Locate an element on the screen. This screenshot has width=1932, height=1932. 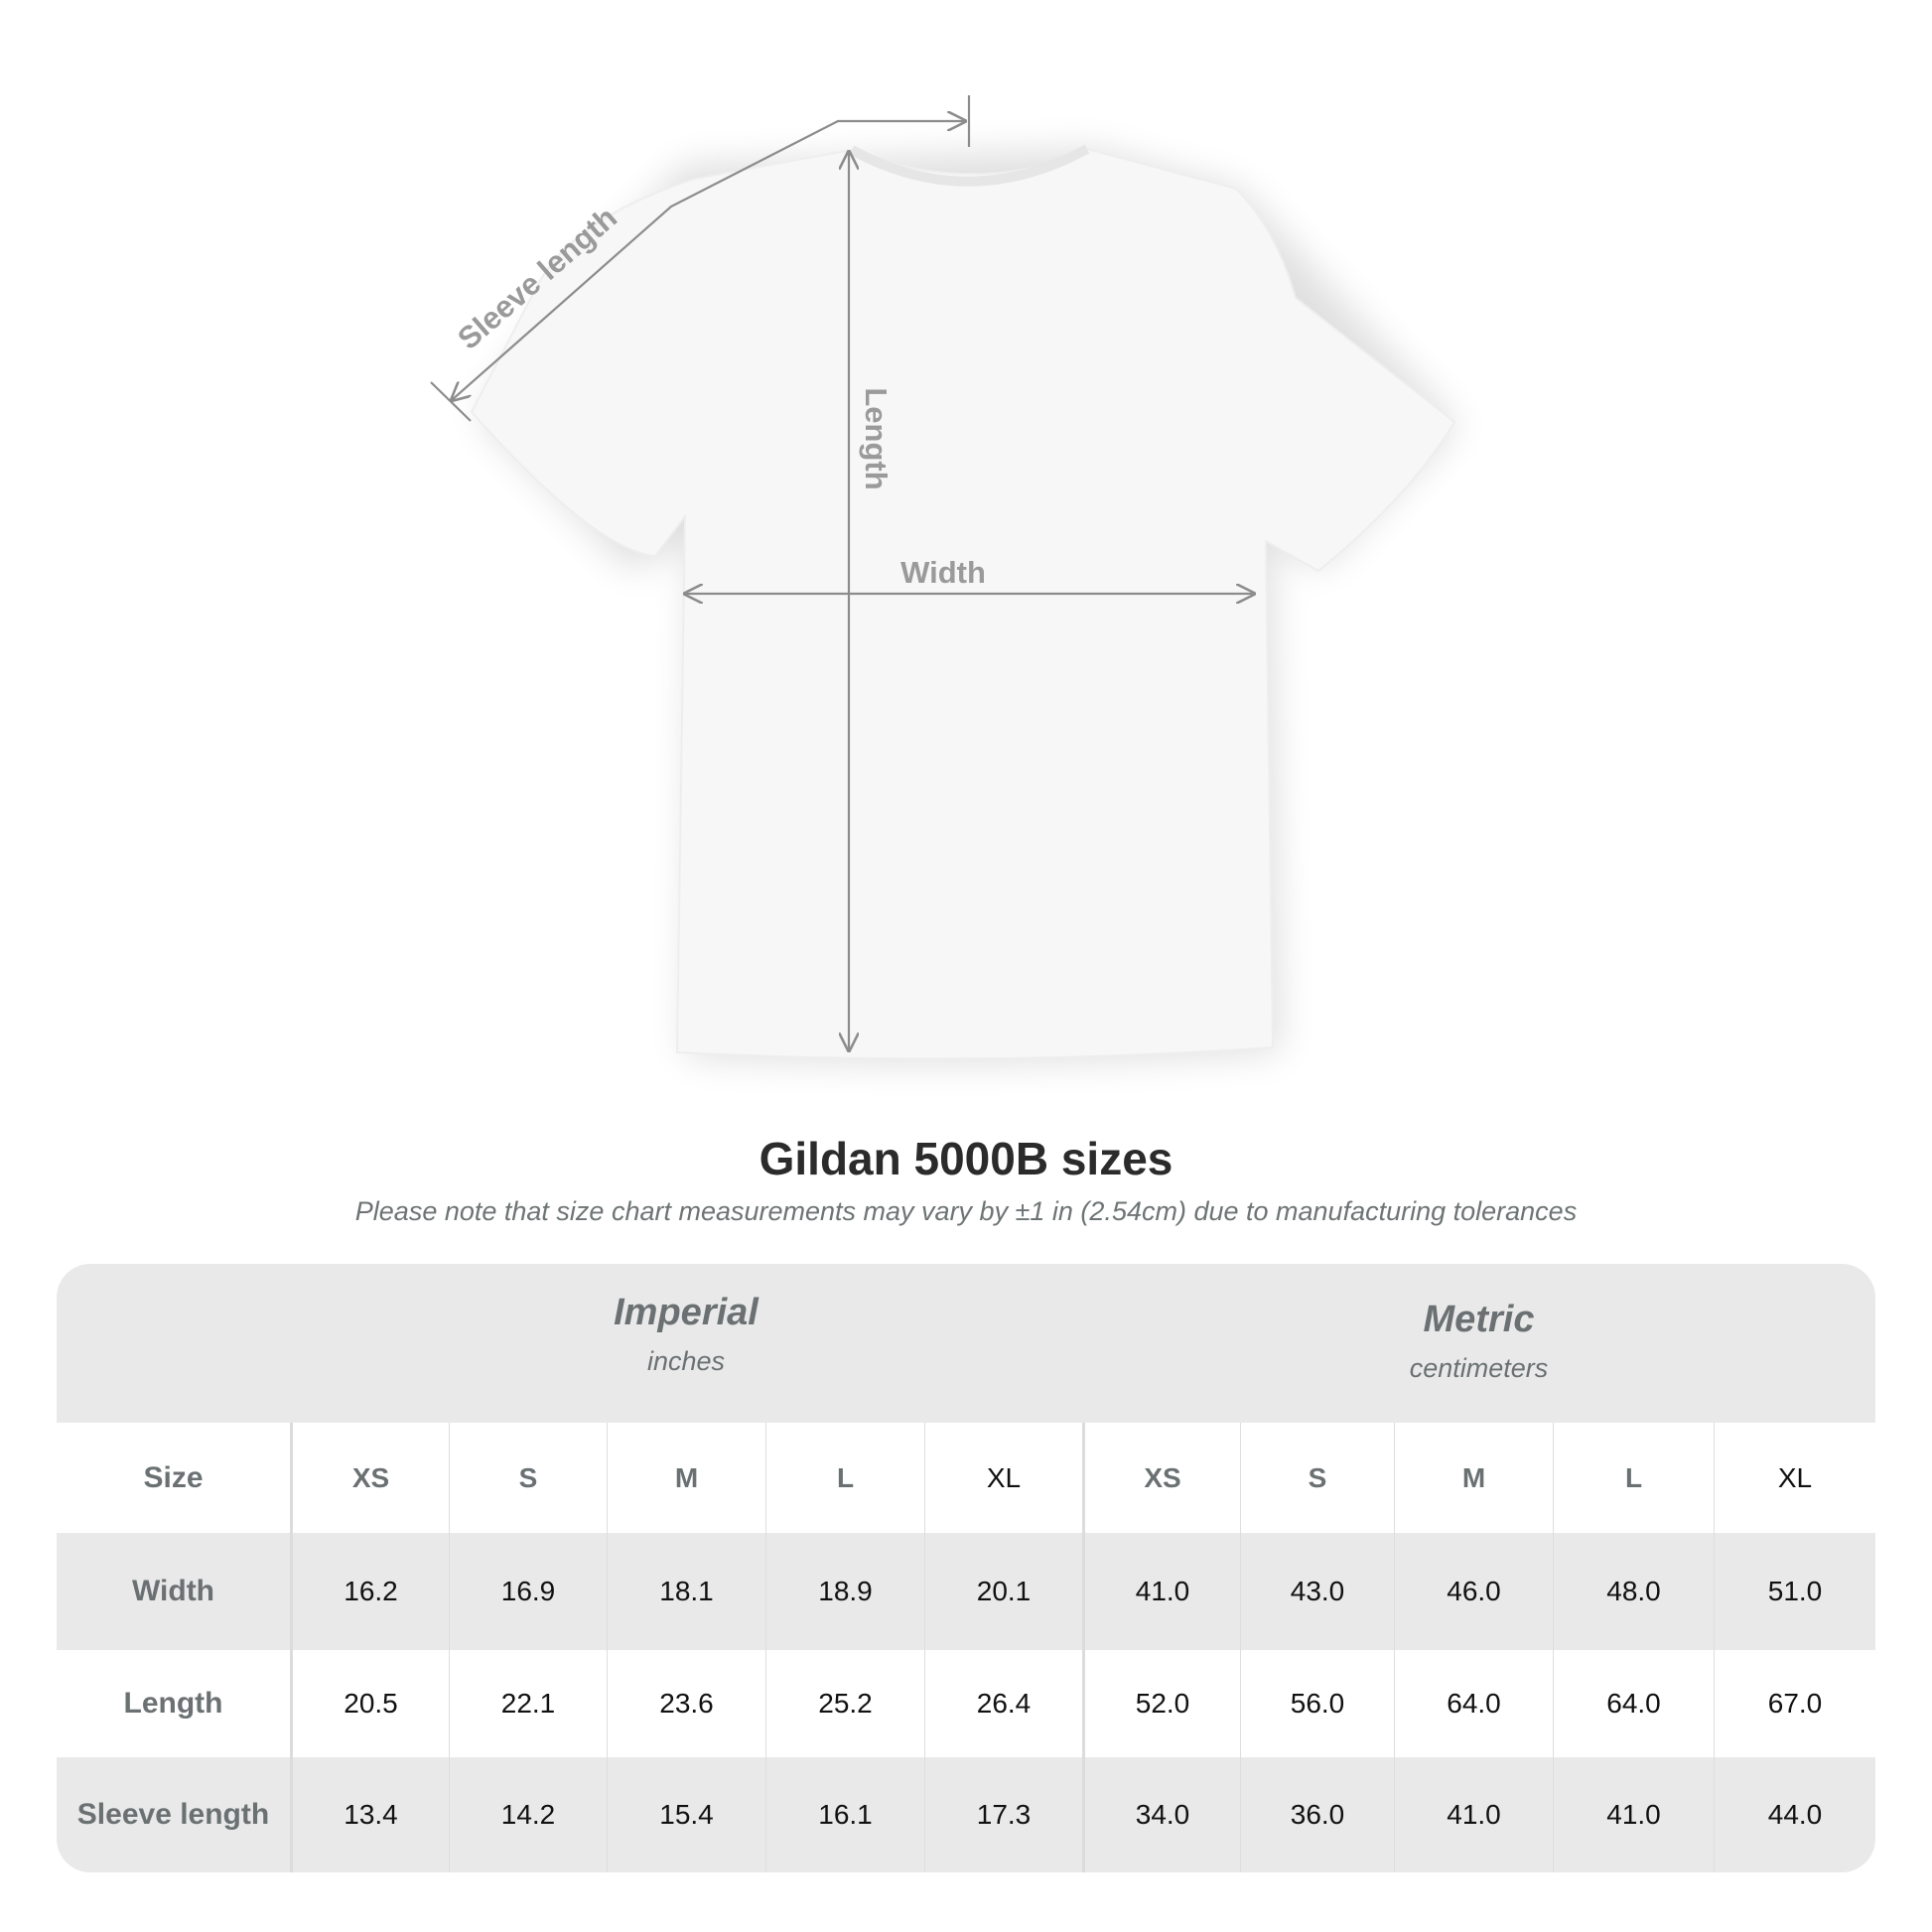
sleeve-tick-bottom is located at coordinates (451, 401).